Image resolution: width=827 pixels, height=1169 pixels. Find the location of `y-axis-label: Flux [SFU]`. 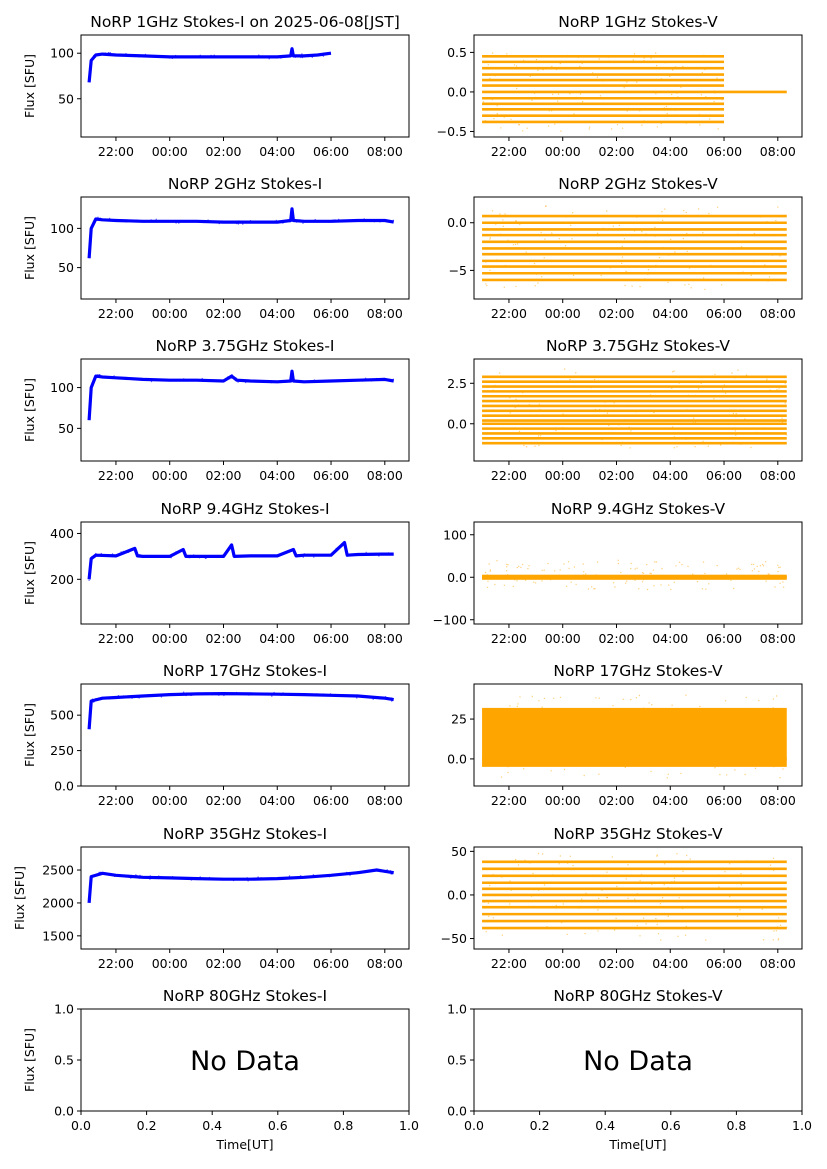

y-axis-label: Flux [SFU] is located at coordinates (29, 1060).